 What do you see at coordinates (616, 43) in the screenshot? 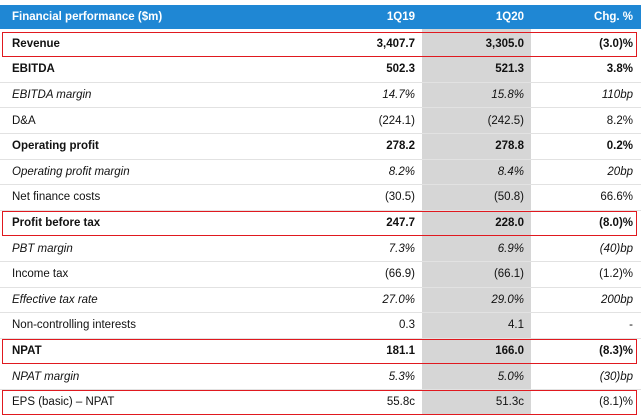
I see `value-change: (3.0)%` at bounding box center [616, 43].